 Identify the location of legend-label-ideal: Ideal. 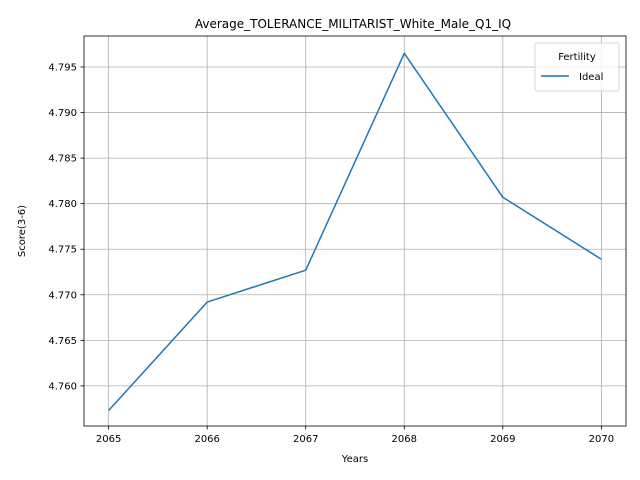
(591, 77).